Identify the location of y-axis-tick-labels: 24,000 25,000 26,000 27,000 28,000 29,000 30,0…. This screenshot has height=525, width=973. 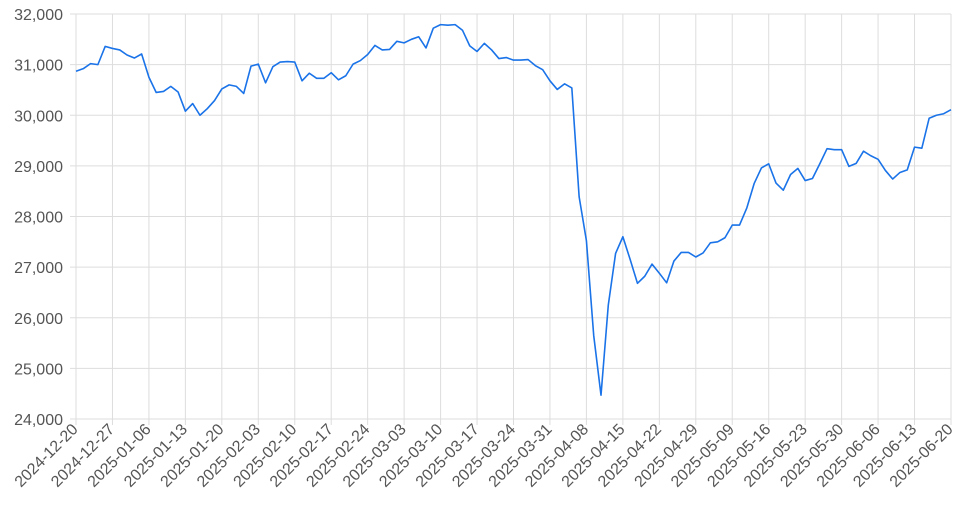
(38, 218).